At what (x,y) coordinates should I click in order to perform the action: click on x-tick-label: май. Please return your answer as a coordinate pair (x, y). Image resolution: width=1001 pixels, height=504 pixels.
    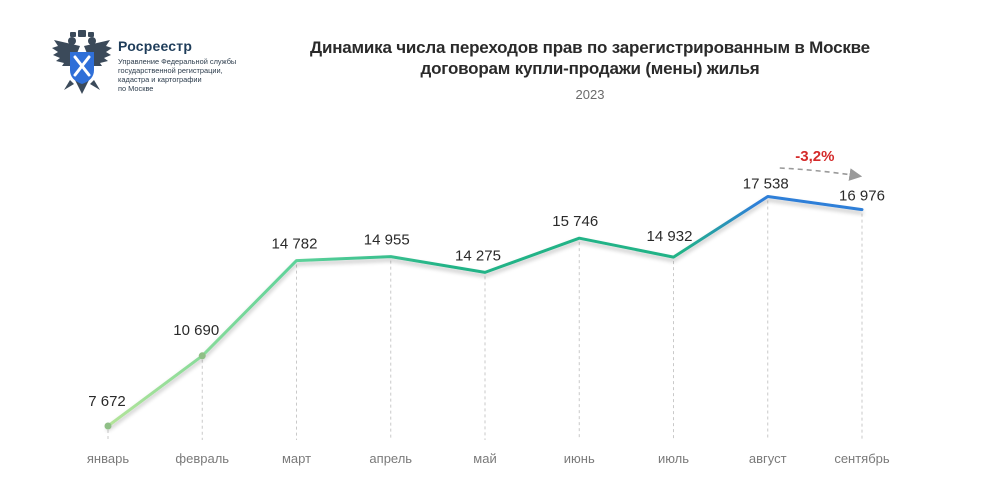
    Looking at the image, I should click on (484, 458).